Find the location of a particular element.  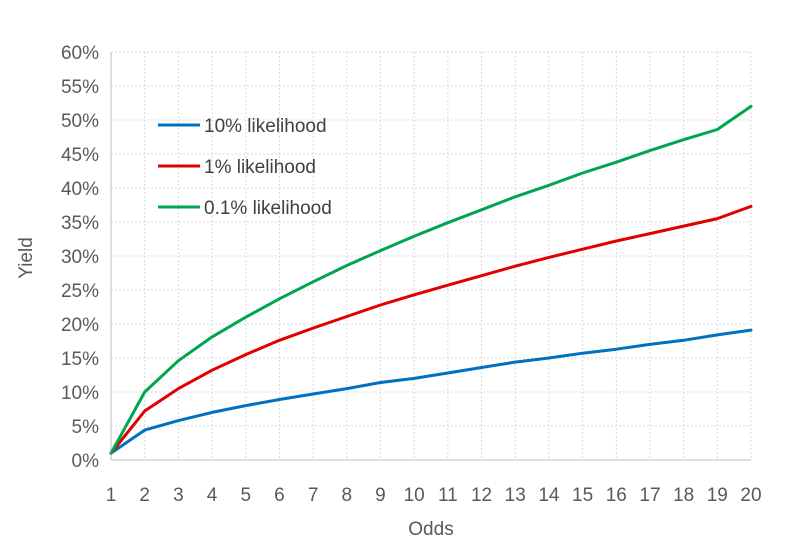

x-axis-tick-labels: 1 2 3 4 5 6 7 8 9 10 11 12 13 14 15 16 17 18 19 20 is located at coordinates (434, 495).